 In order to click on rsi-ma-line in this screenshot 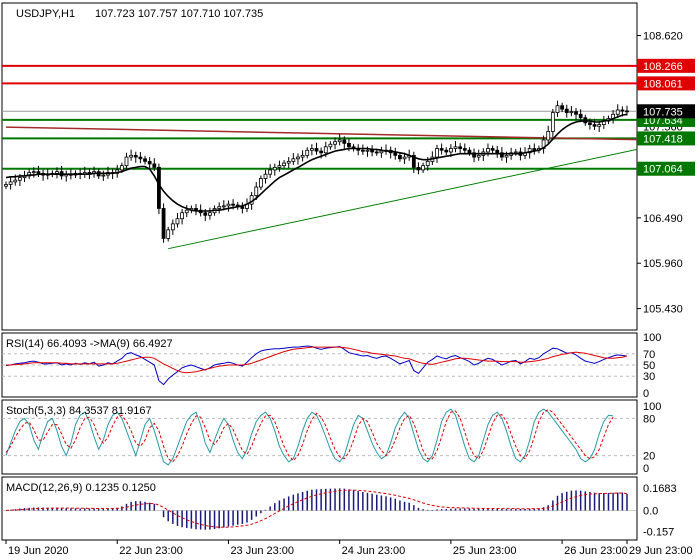, I will do `click(317, 360)`.